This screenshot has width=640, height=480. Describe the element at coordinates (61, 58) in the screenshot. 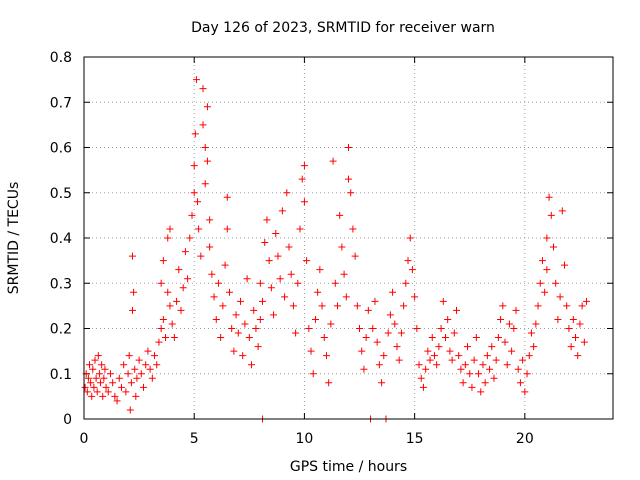

I see `y-tick-label: 0.8` at that location.